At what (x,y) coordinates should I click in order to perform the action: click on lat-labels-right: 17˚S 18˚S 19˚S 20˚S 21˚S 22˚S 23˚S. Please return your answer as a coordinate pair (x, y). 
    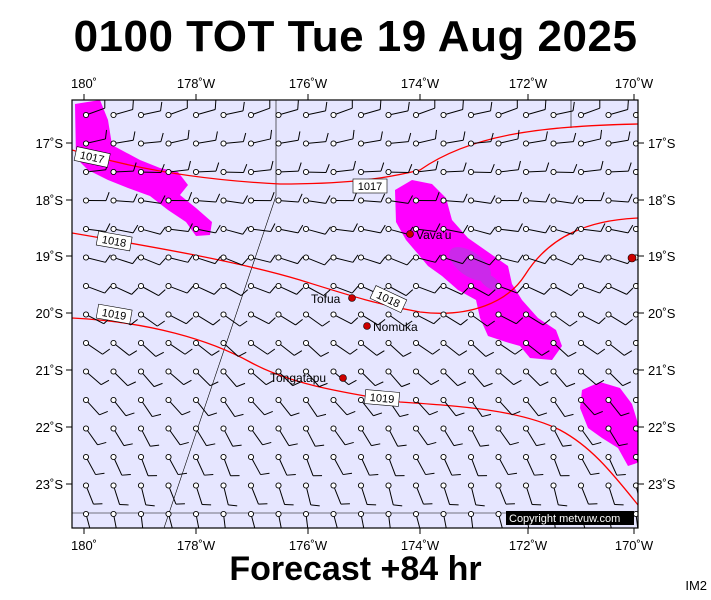
    Looking at the image, I should click on (662, 314).